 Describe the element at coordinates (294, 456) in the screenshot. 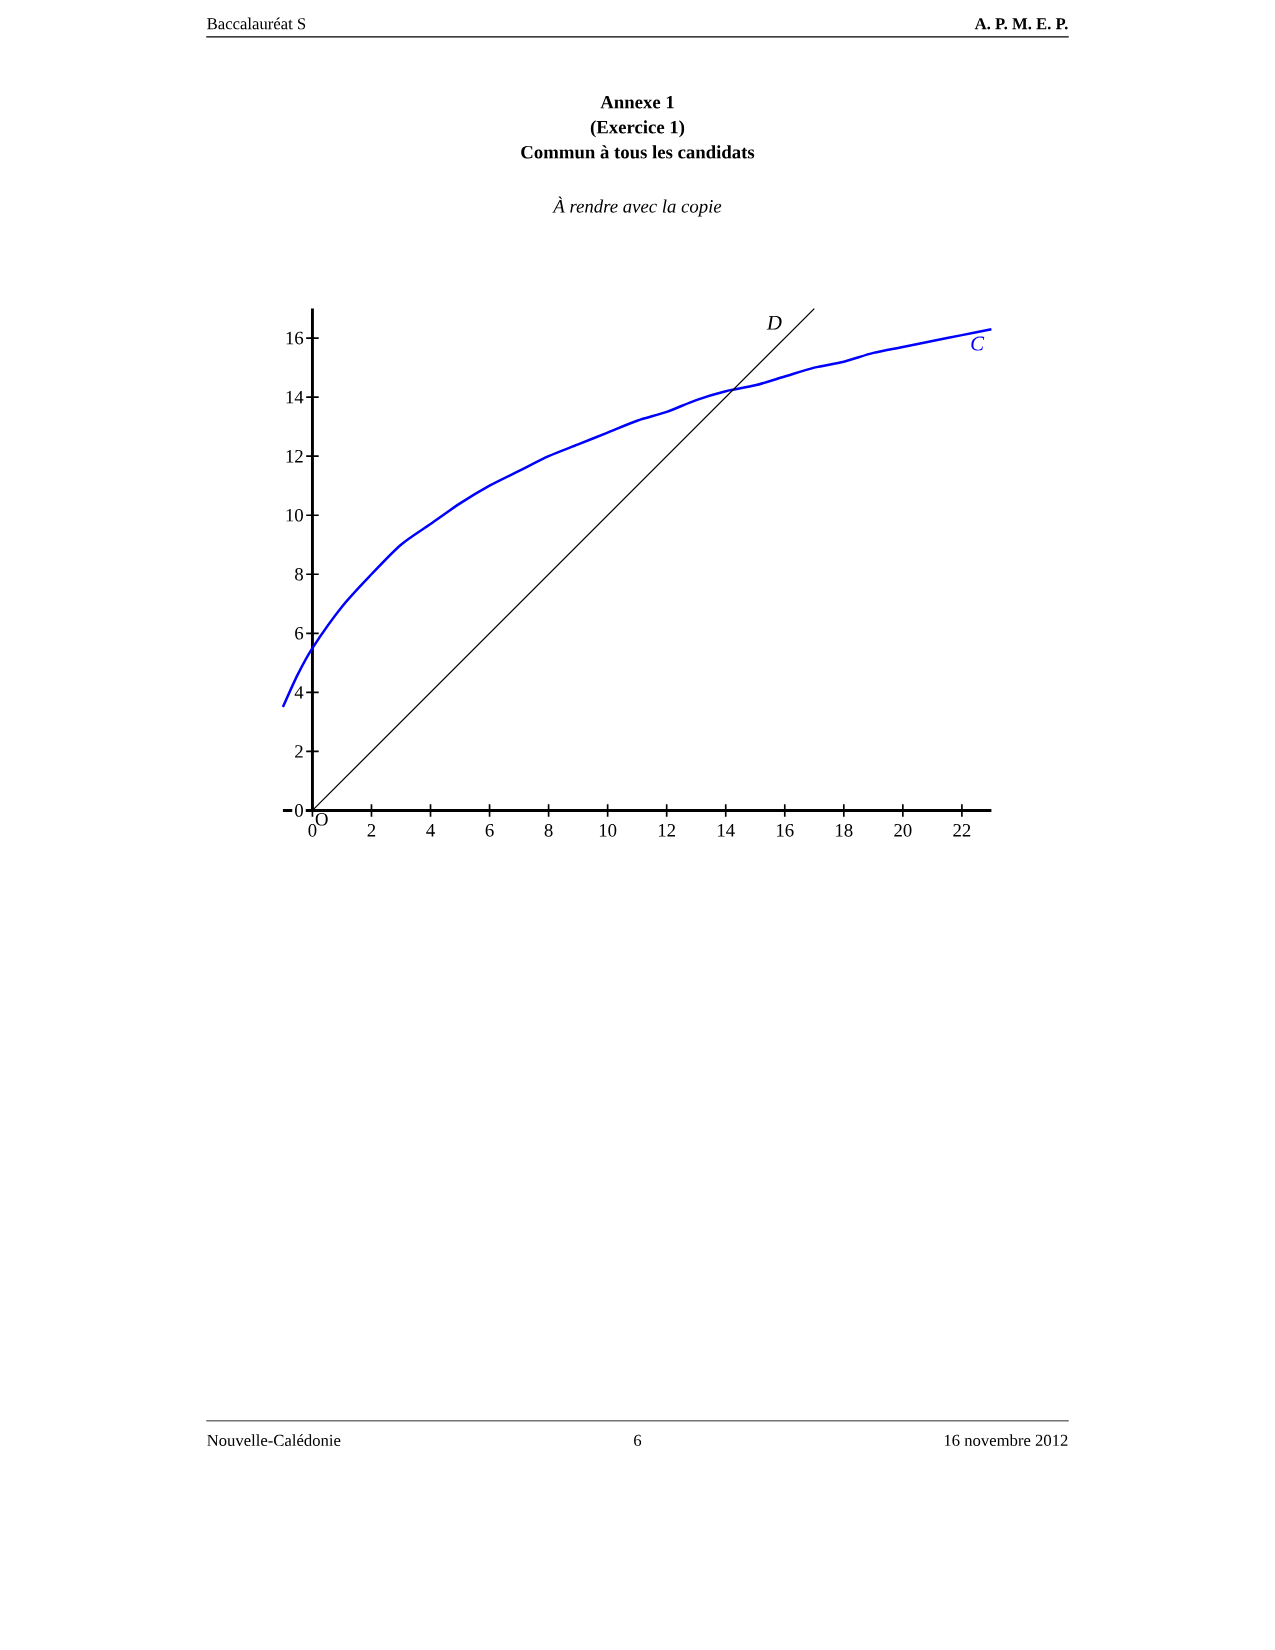

I see `y-tick-label: 12` at that location.